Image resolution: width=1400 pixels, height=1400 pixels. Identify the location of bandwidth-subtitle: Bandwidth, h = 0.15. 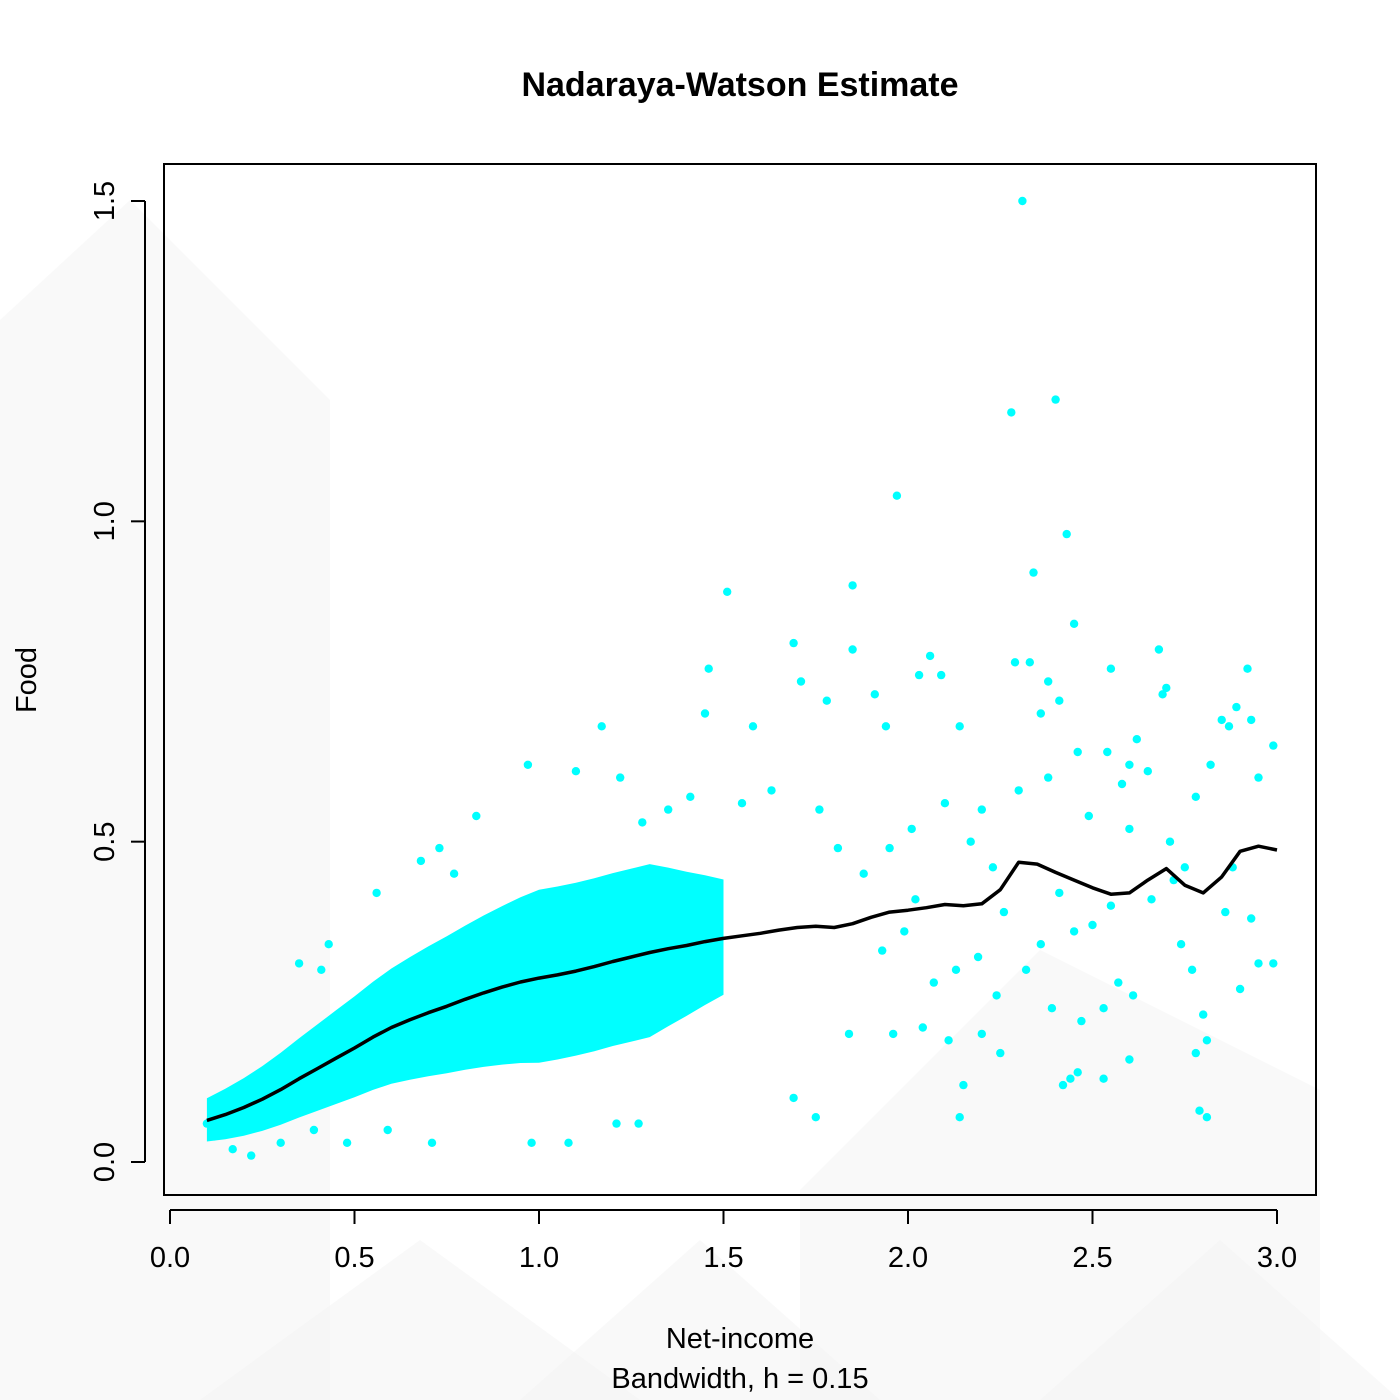
(739, 1379).